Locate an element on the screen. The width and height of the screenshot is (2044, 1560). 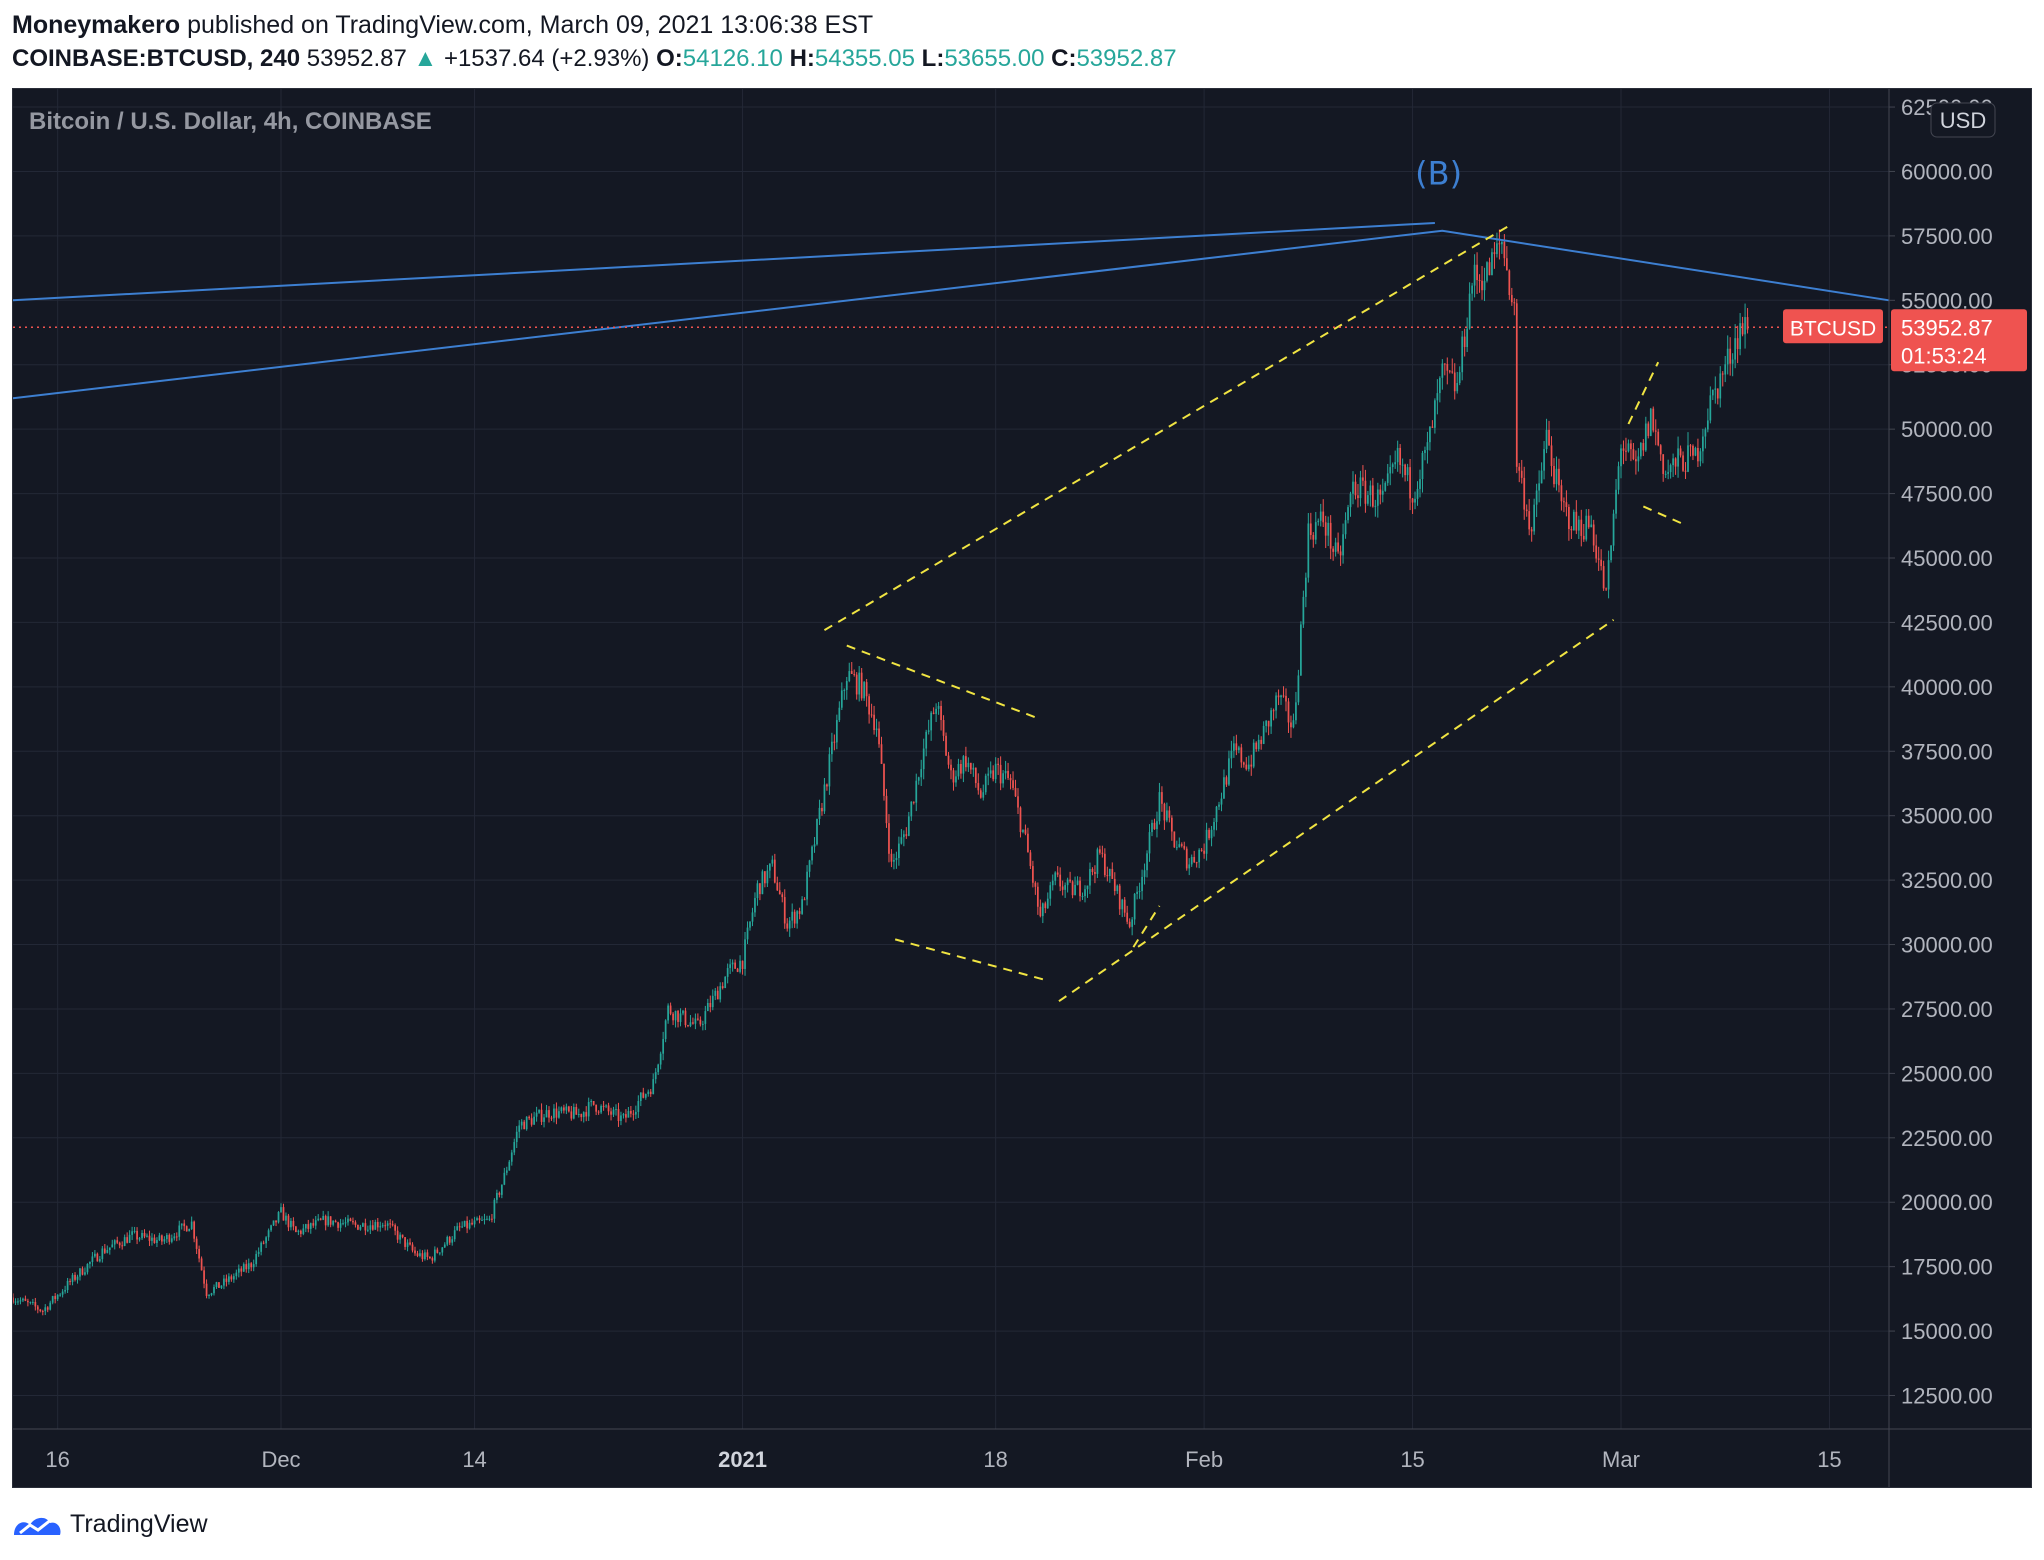
dashed-channel-line is located at coordinates (1643, 393).